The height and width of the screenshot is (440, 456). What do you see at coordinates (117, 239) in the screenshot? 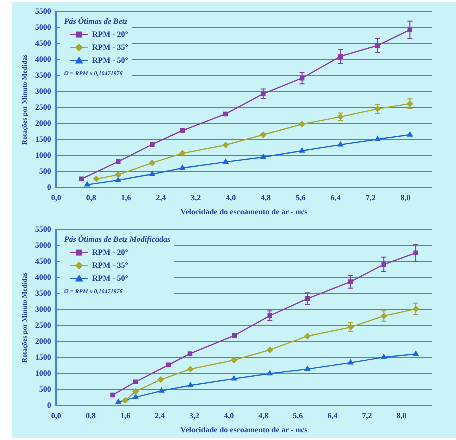
I see `legend-title: Pás Ótimas de Betz Modificadas` at bounding box center [117, 239].